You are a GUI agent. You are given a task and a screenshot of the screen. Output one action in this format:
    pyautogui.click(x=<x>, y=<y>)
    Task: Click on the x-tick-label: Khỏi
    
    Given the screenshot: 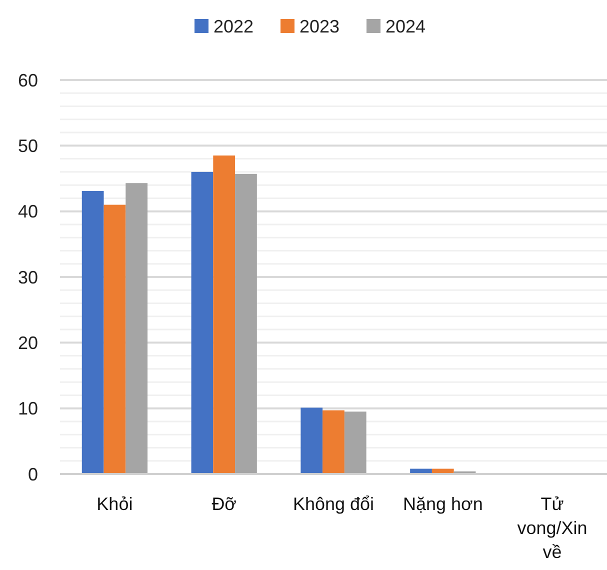 What is the action you would take?
    pyautogui.click(x=114, y=504)
    